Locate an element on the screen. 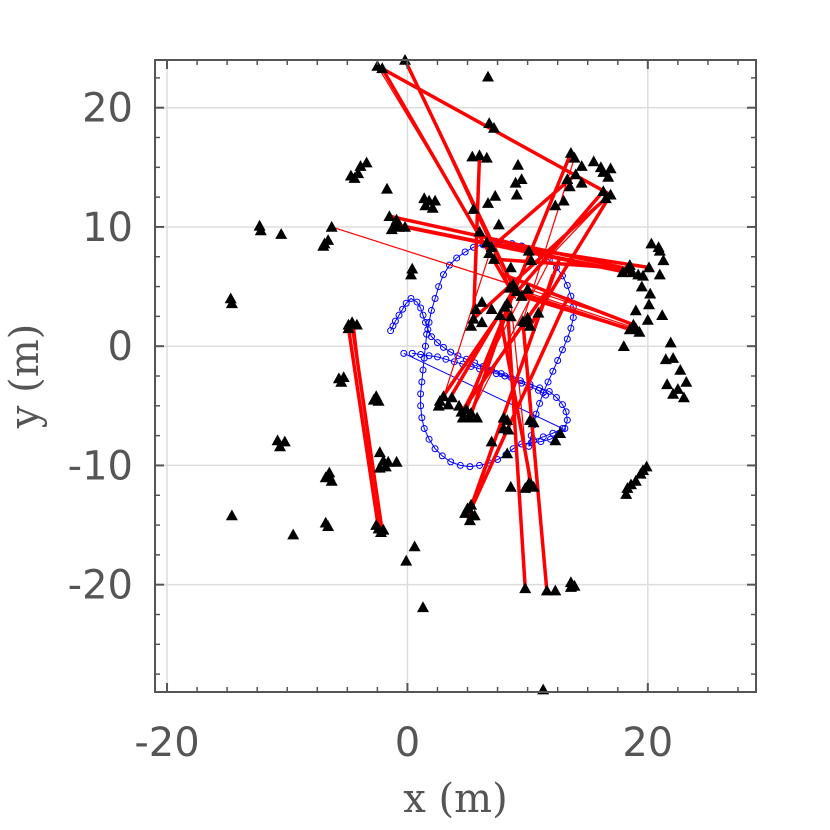 Image resolution: width=830 pixels, height=830 pixels. y-tick-label: 0 is located at coordinates (120, 347).